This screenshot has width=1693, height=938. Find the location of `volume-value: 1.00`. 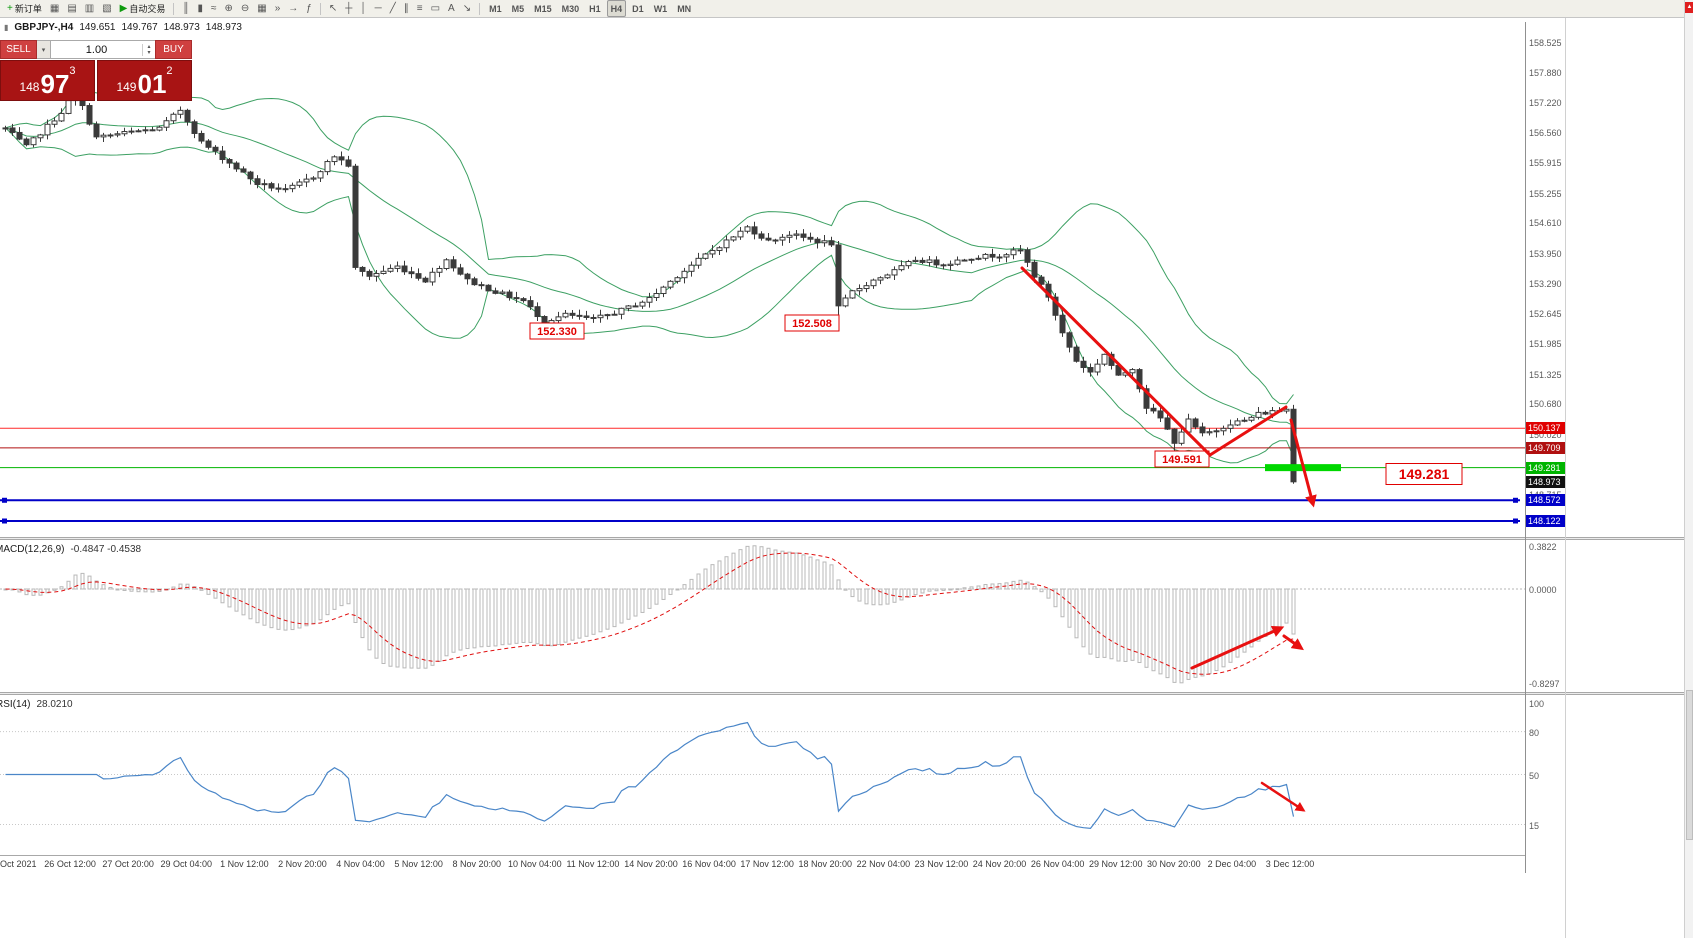

volume-value: 1.00 is located at coordinates (96, 49).